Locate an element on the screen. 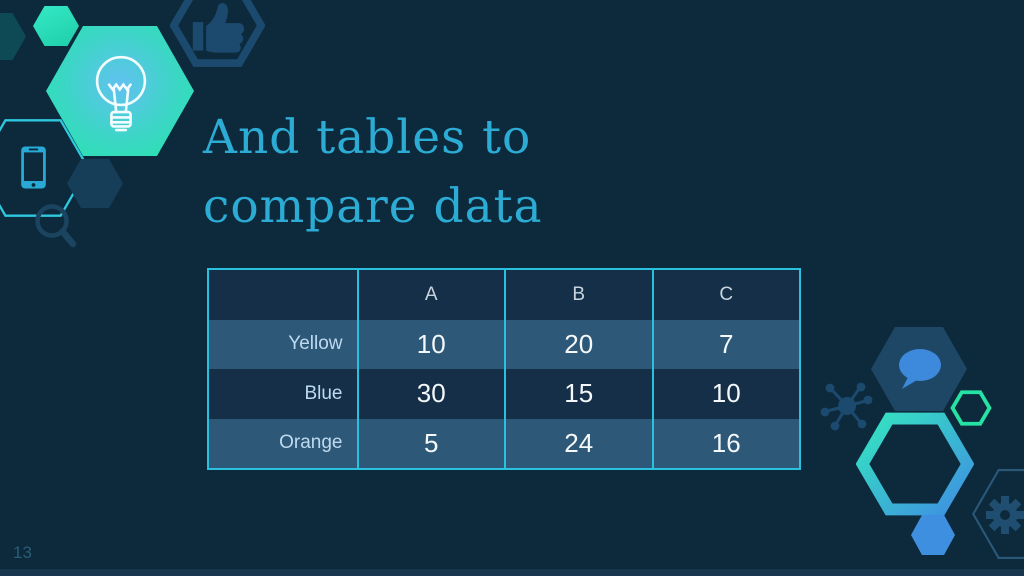 This screenshot has height=576, width=1024. table-header-row: A B C is located at coordinates (504, 295).